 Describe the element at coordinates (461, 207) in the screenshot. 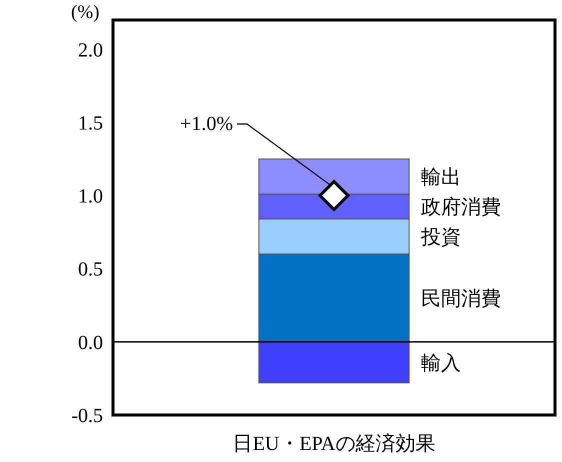

I see `series-label: 政府消費` at that location.